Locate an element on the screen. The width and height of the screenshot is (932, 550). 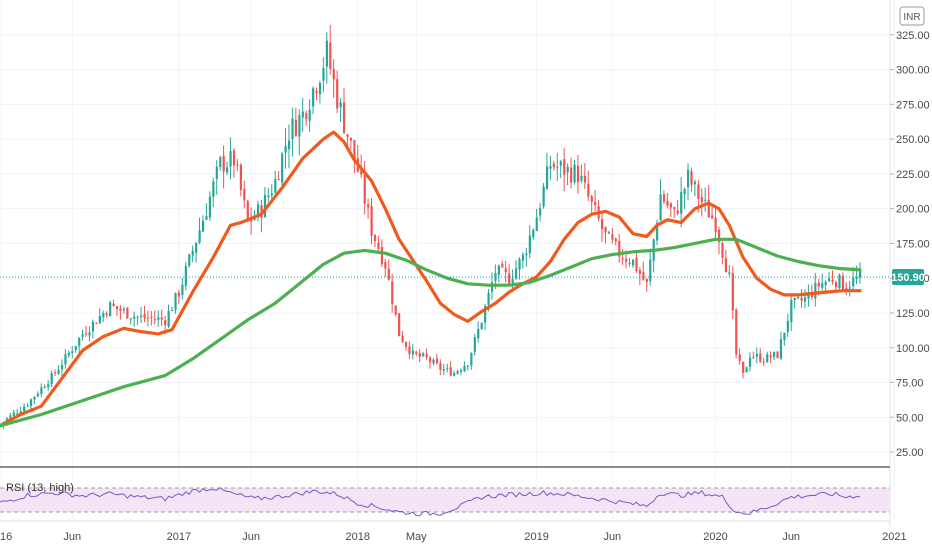
rsi-indicator-label: RSI (13, high) is located at coordinates (40, 488).